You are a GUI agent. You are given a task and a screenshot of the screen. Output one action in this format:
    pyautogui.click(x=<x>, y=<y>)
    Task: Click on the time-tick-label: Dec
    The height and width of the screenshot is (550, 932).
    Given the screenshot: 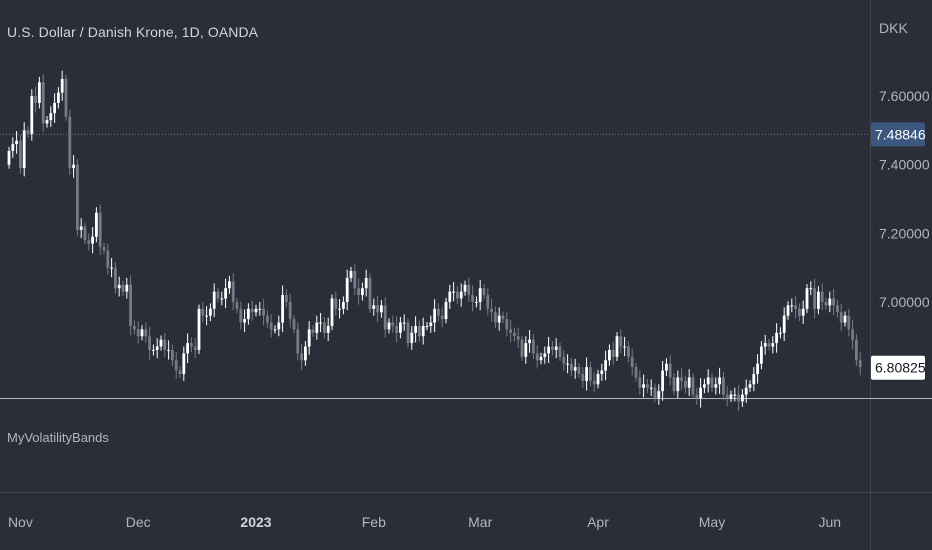 What is the action you would take?
    pyautogui.click(x=138, y=522)
    